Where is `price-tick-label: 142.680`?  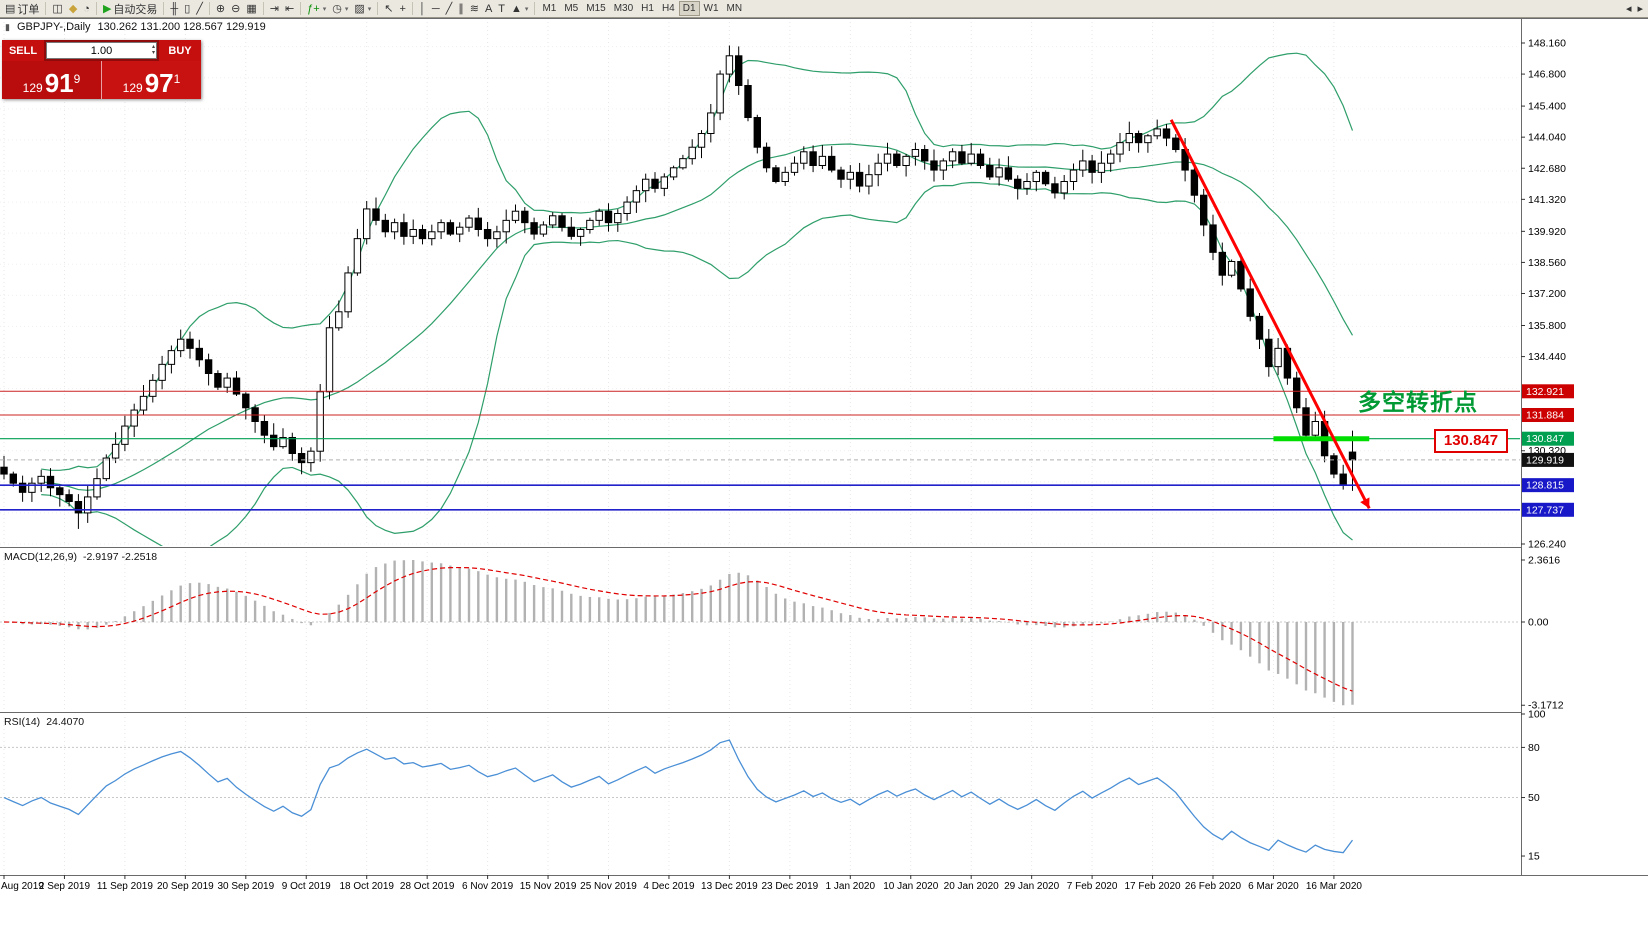 price-tick-label: 142.680 is located at coordinates (1547, 169).